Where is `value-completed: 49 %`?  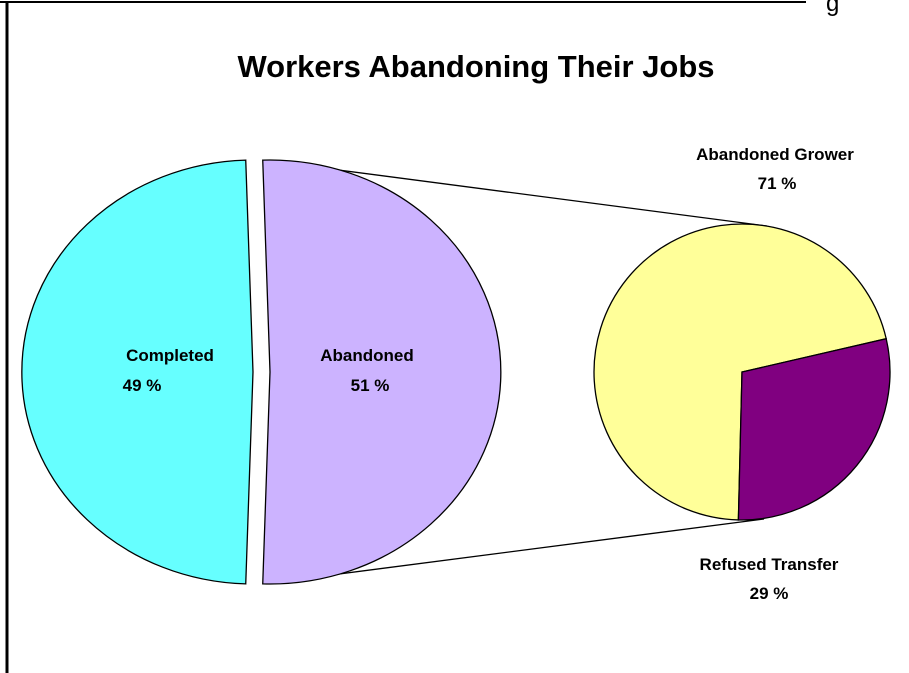 value-completed: 49 % is located at coordinates (142, 385).